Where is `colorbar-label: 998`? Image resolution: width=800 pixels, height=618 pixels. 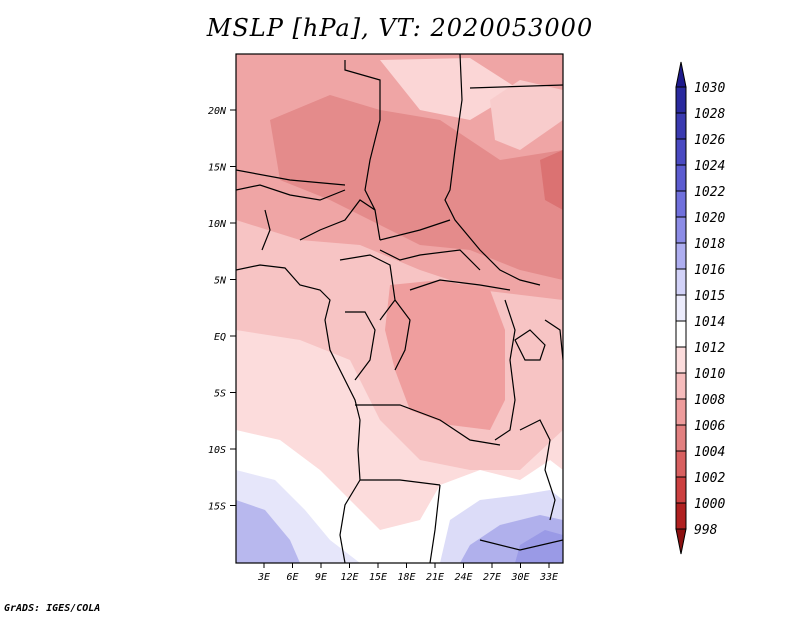 colorbar-label: 998 is located at coordinates (706, 530).